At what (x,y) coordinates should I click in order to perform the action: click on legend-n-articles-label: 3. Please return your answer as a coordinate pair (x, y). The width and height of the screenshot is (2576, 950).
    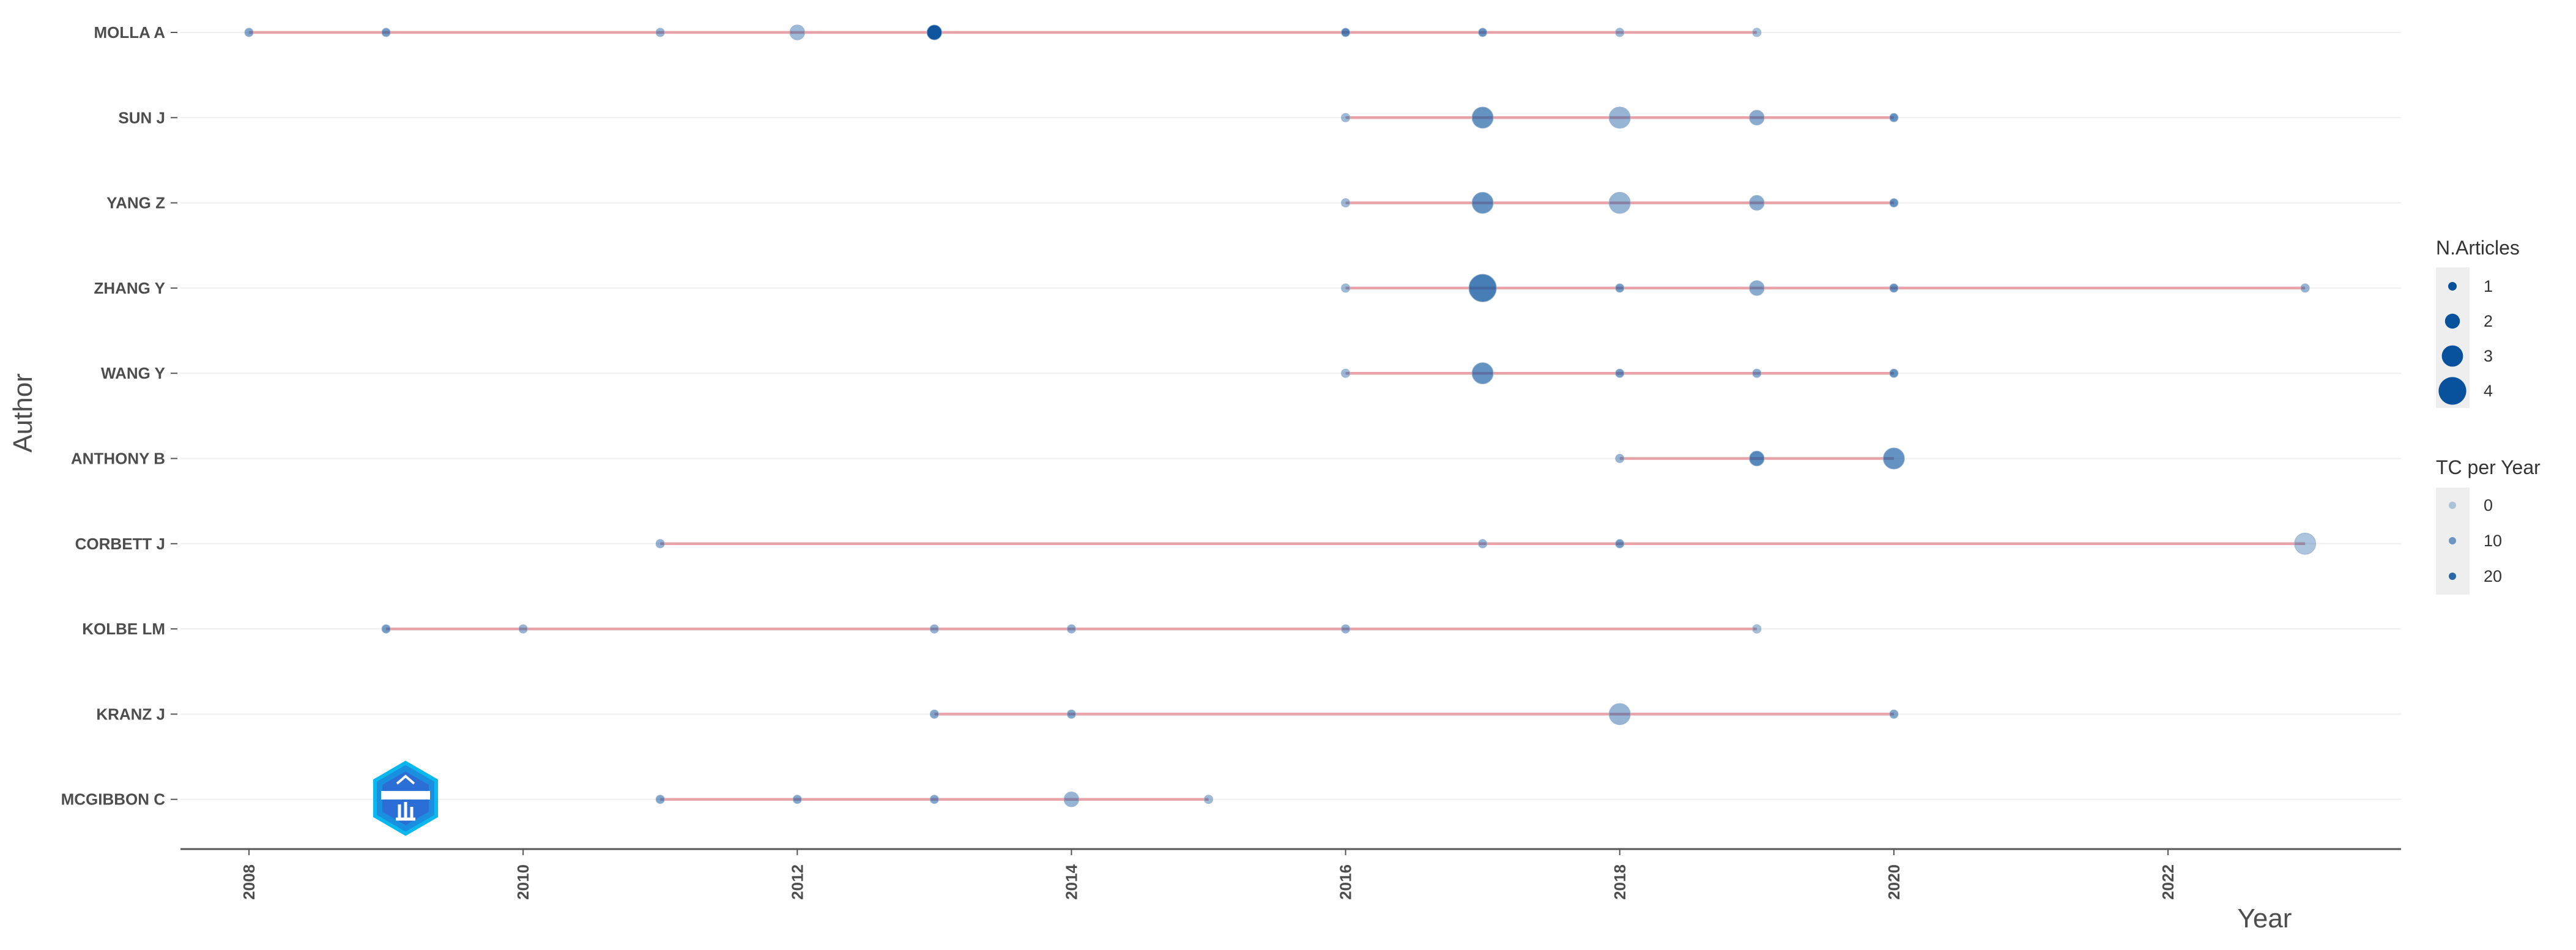
    Looking at the image, I should click on (2488, 356).